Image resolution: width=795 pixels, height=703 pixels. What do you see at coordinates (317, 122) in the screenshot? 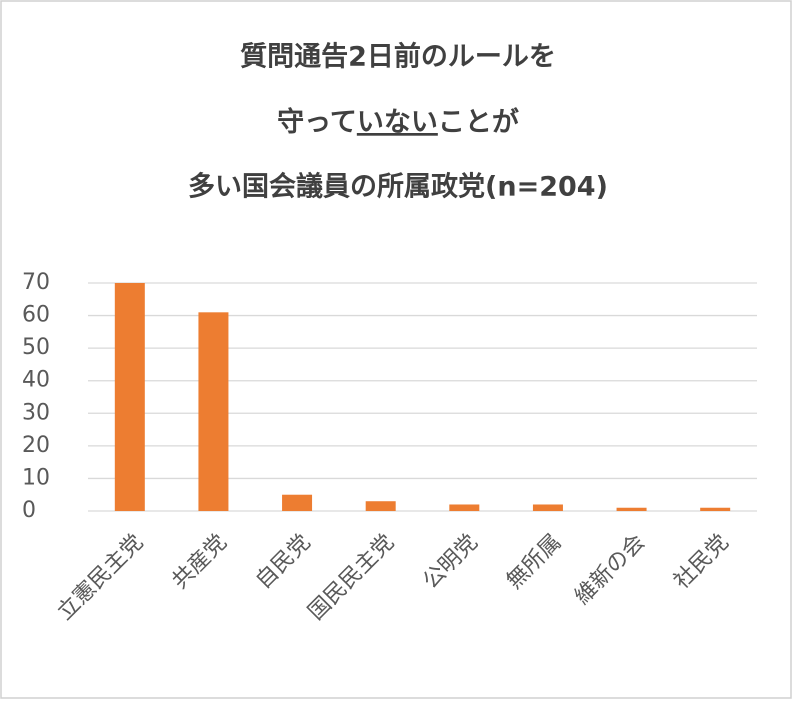
I see `title-part: 守って` at bounding box center [317, 122].